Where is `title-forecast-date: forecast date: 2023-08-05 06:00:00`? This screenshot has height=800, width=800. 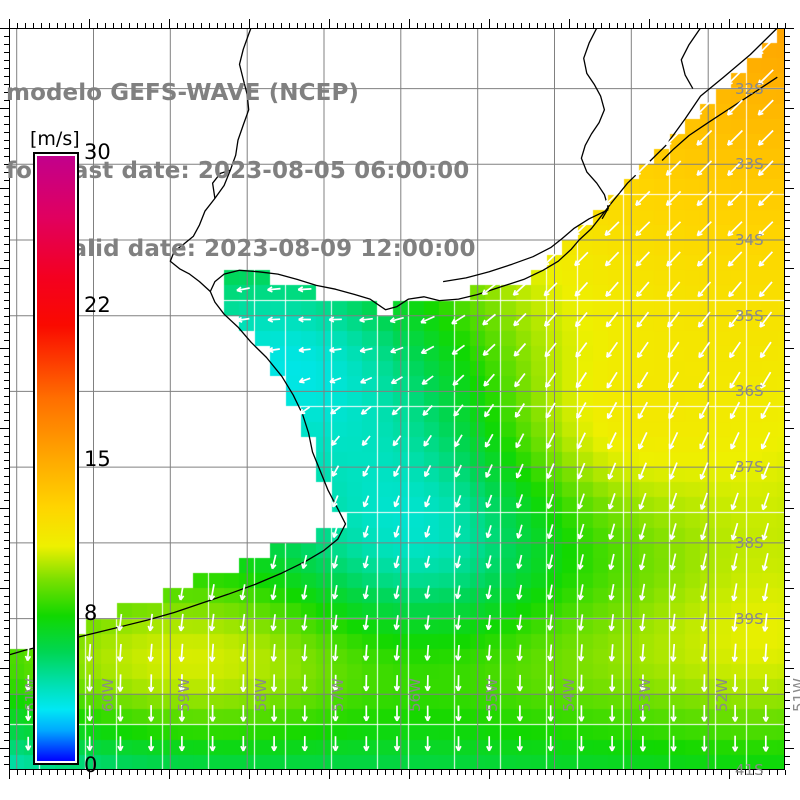 title-forecast-date: forecast date: 2023-08-05 06:00:00 is located at coordinates (238, 171).